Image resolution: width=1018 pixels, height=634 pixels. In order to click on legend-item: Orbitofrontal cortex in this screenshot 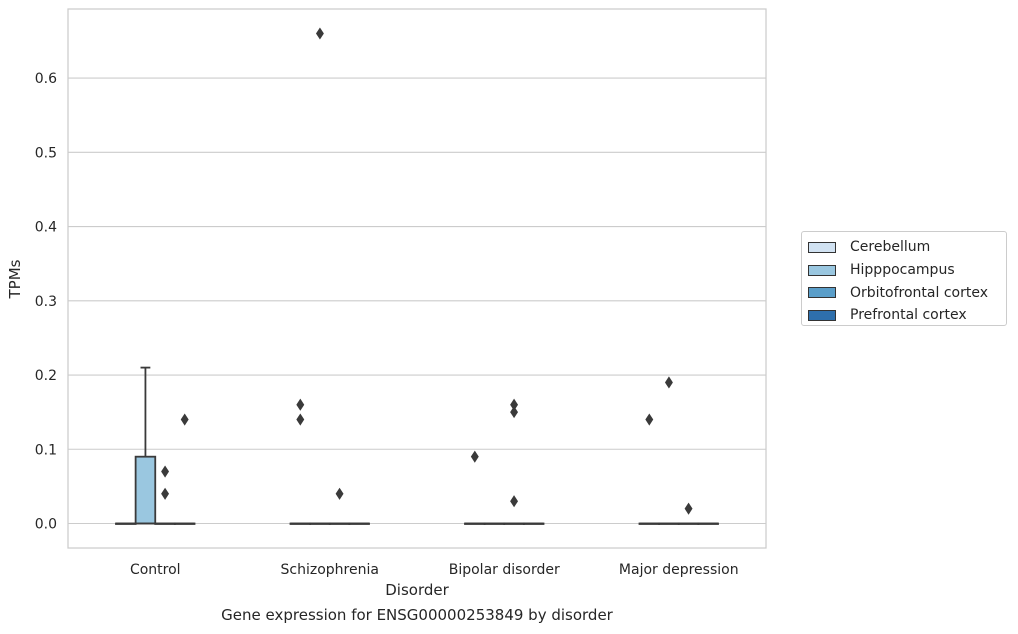, I will do `click(907, 292)`.